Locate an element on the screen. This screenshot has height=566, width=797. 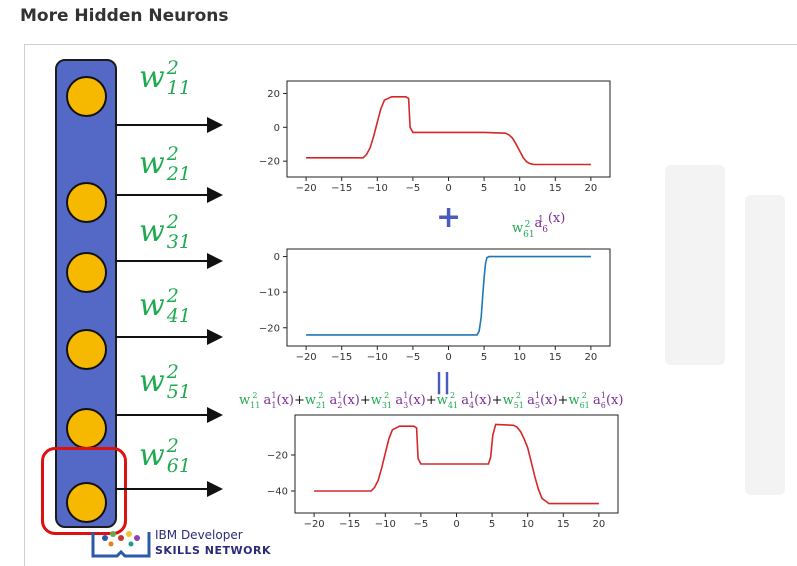
weight-subscript: 11 is located at coordinates (179, 88).